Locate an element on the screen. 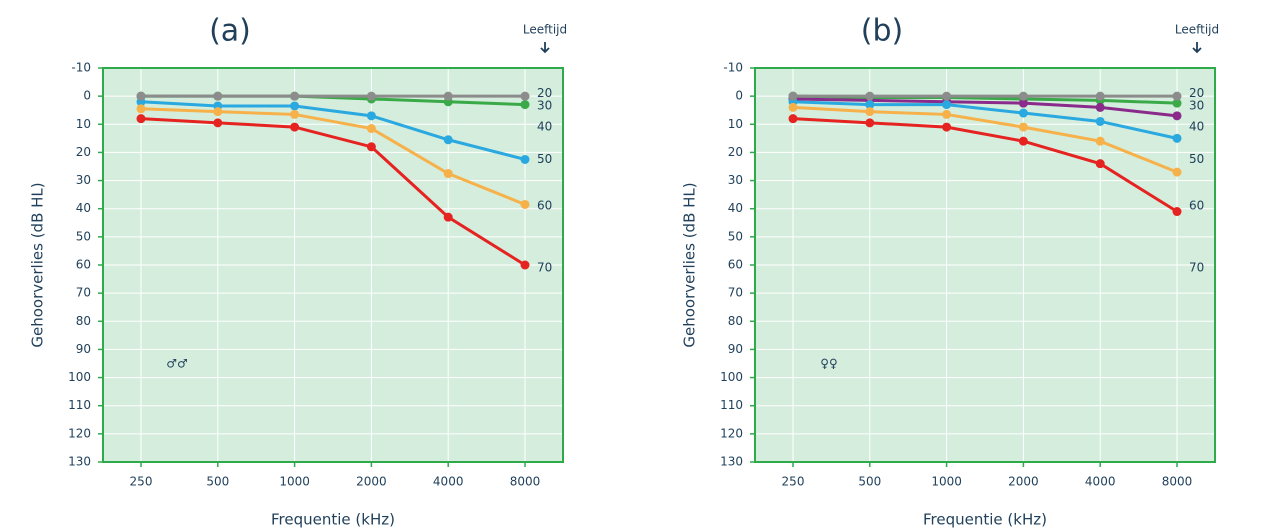 The image size is (1262, 532). age-label: 40 is located at coordinates (544, 127).